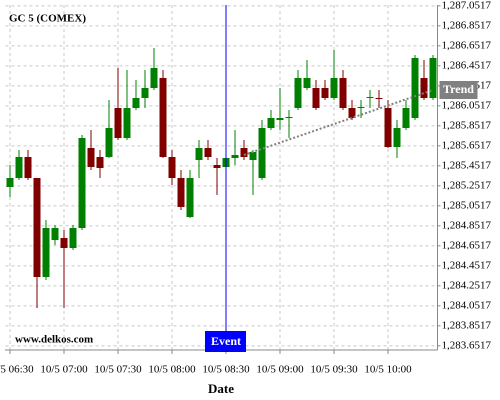 This screenshot has height=400, width=500. Describe the element at coordinates (467, 165) in the screenshot. I see `y-tick-label: 1,285.4517` at that location.